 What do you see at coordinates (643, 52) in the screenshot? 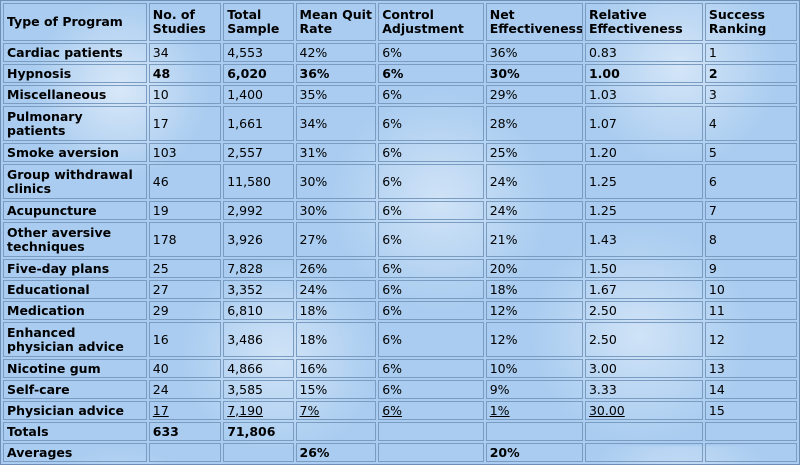
I see `relative-cell: 0.83` at bounding box center [643, 52].